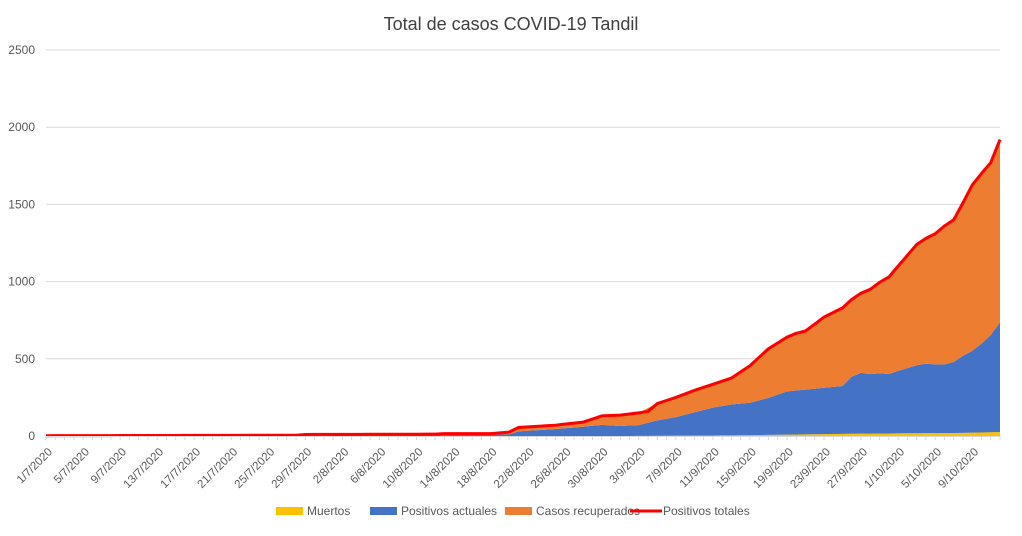  I want to click on y-tick-label: 2500, so click(21, 50).